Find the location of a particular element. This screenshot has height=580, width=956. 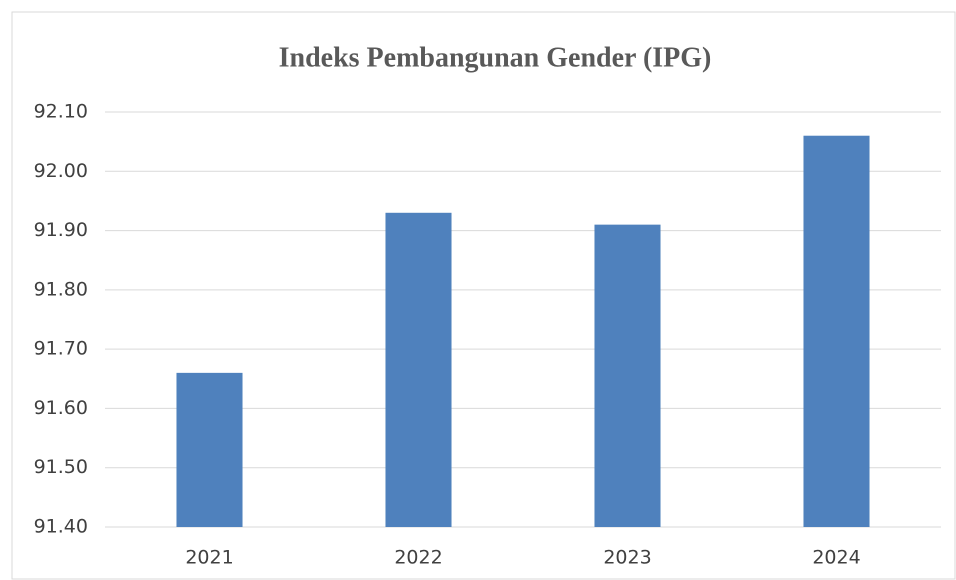

y-tick-label: 92.10 is located at coordinates (61, 112).